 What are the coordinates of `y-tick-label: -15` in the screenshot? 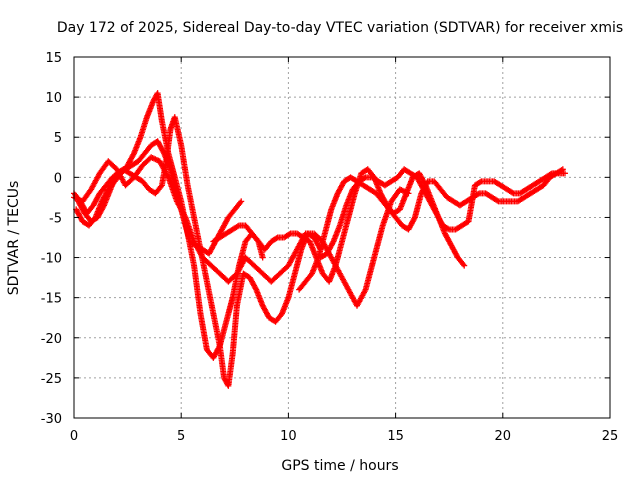 It's located at (51, 299).